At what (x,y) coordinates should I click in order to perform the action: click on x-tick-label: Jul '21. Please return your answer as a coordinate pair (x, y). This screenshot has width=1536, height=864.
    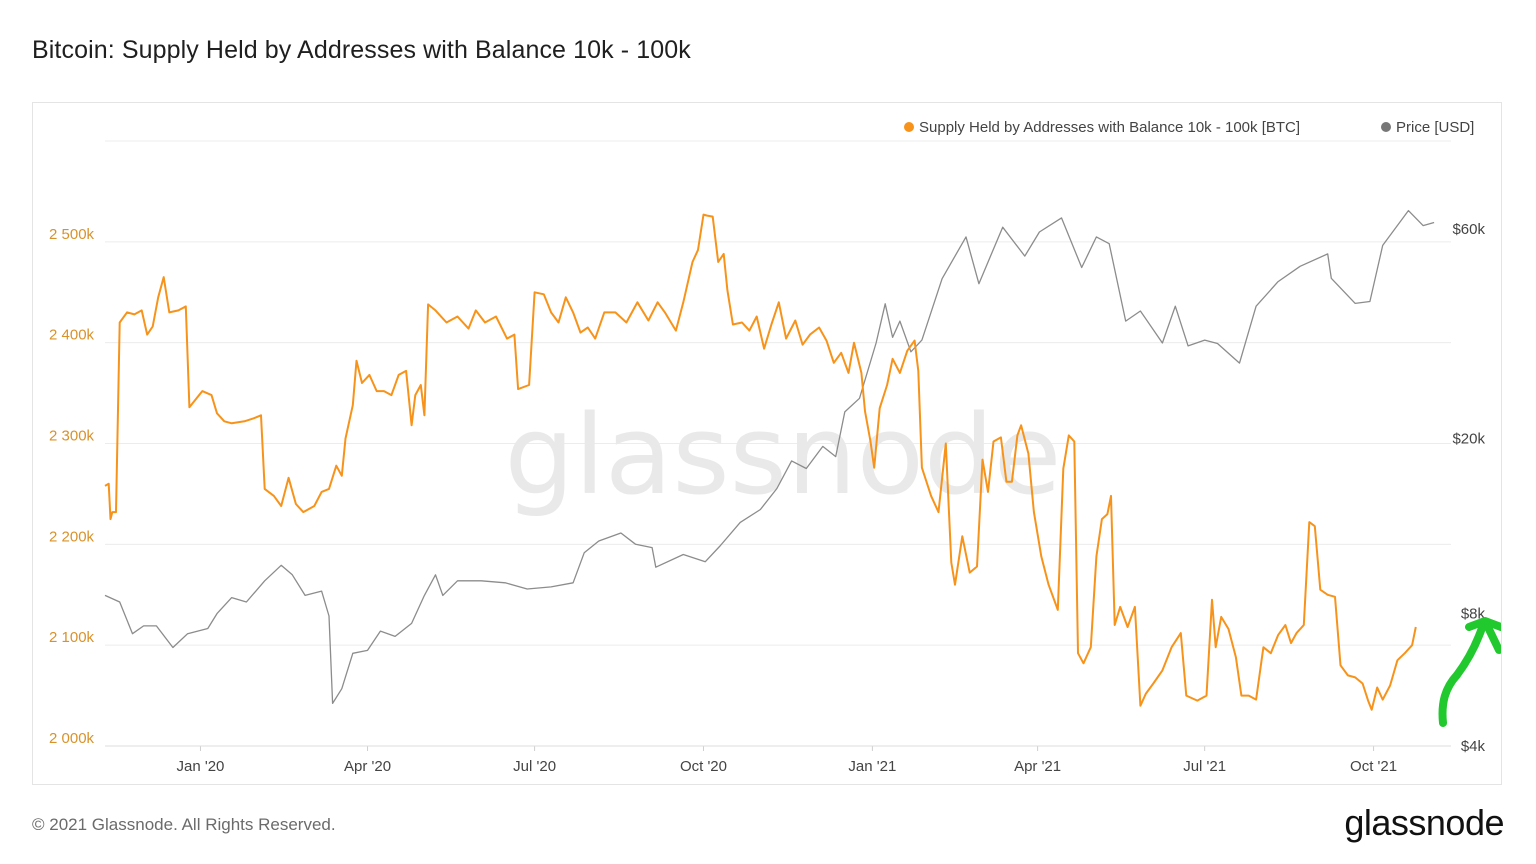
    Looking at the image, I should click on (1204, 766).